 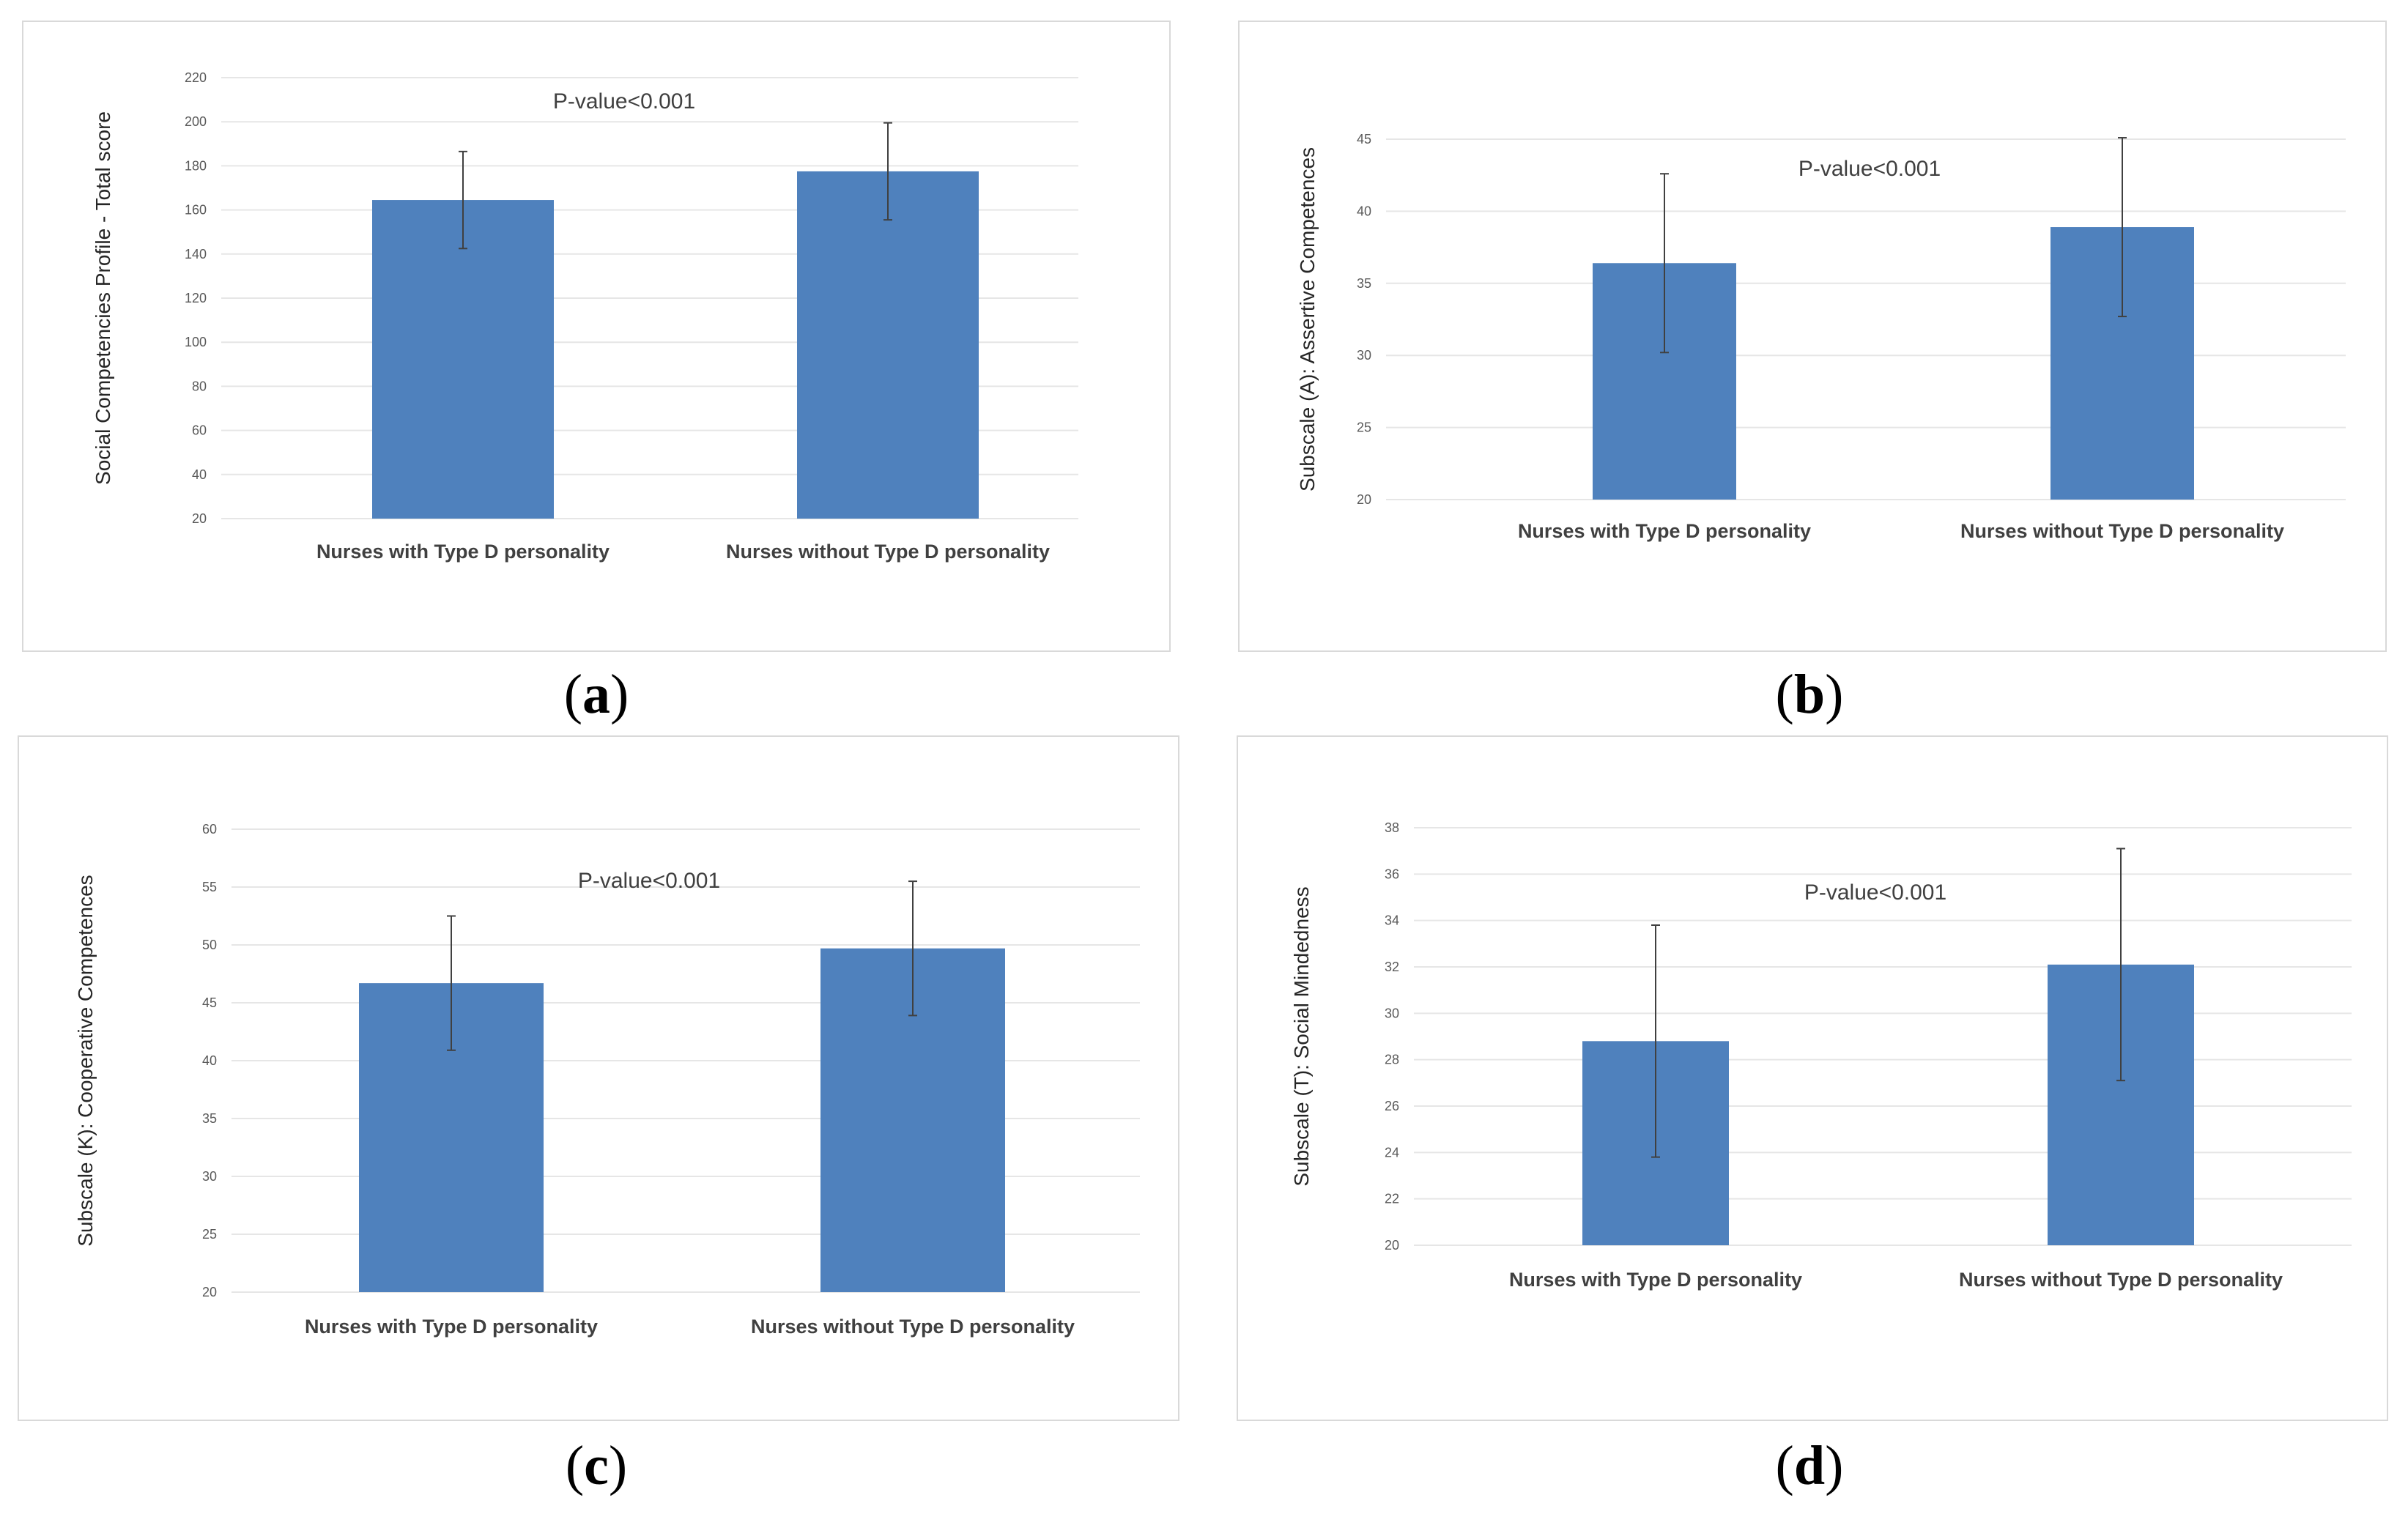 I want to click on y-tick-label: 160, so click(x=196, y=211).